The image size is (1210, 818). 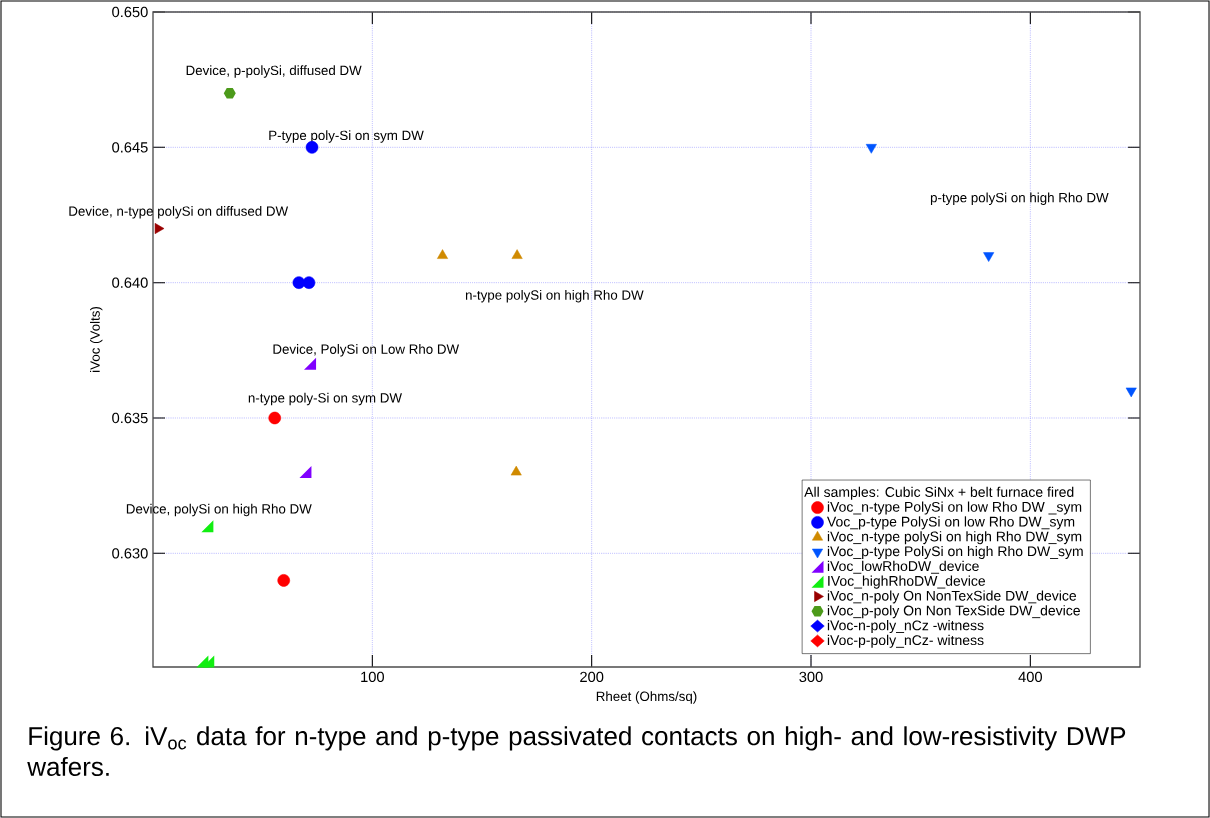 I want to click on x-tick-label: 300, so click(x=811, y=677).